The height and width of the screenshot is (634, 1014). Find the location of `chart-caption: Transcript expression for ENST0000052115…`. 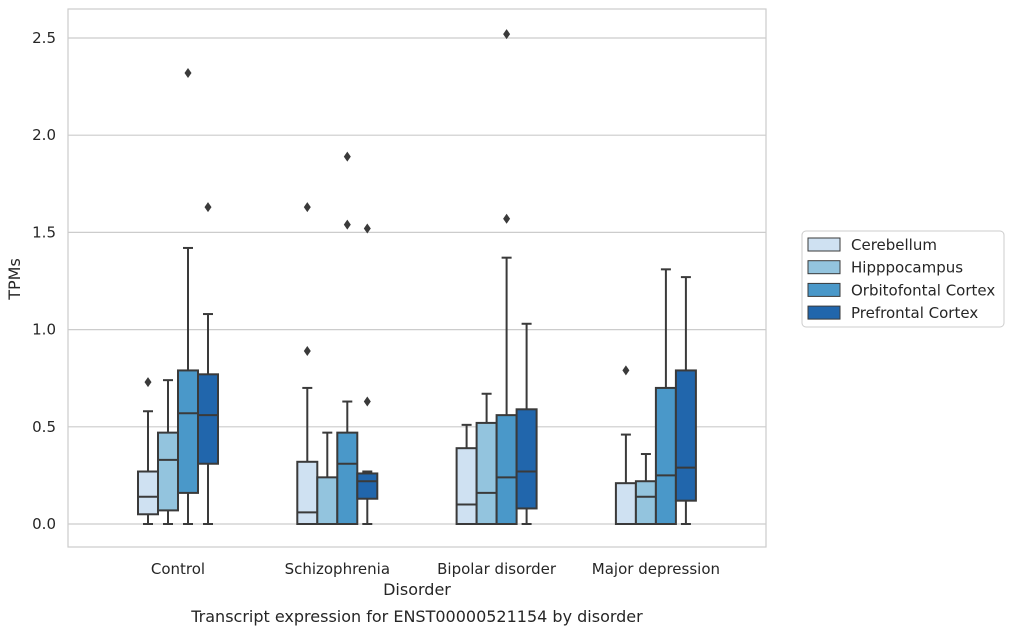

chart-caption: Transcript expression for ENST0000052115… is located at coordinates (416, 616).